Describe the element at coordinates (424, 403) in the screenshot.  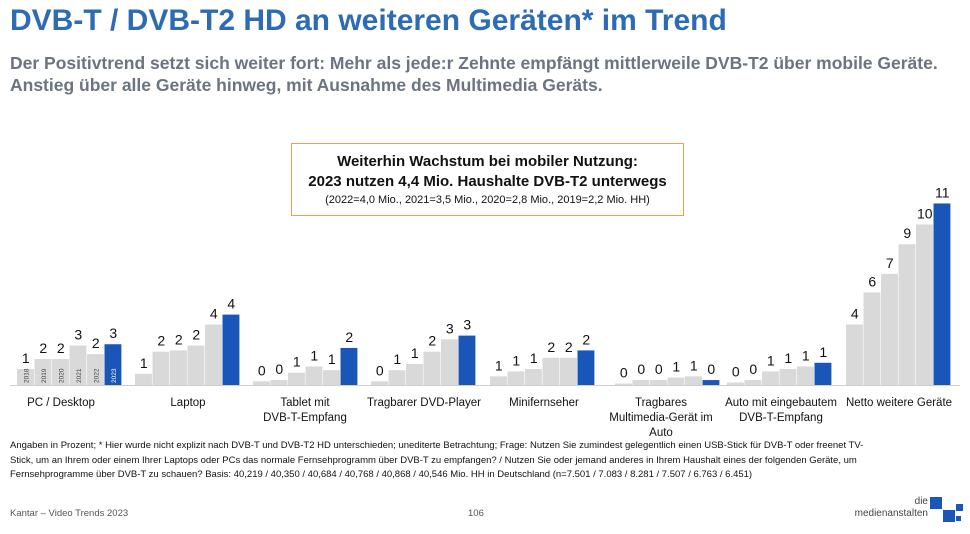
I see `category-label-3: Tragbarer DVD-Player` at that location.